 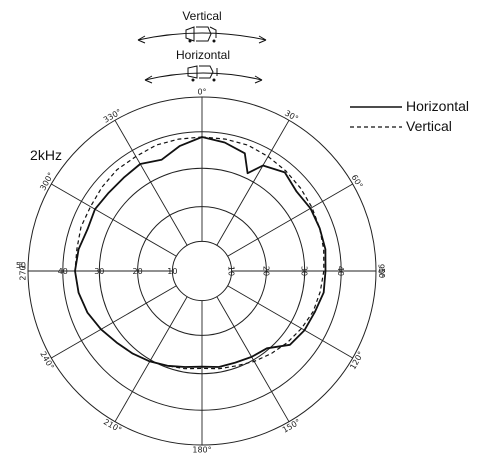 What do you see at coordinates (356, 360) in the screenshot?
I see `angle-label-120: 120°` at bounding box center [356, 360].